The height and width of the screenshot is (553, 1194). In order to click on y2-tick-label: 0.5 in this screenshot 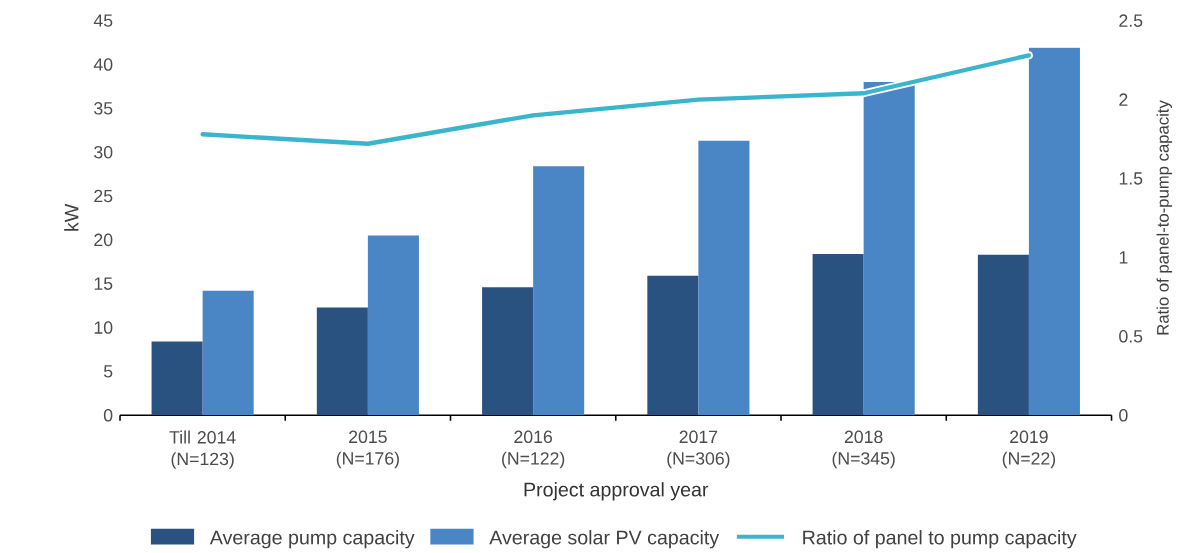, I will do `click(1131, 336)`.